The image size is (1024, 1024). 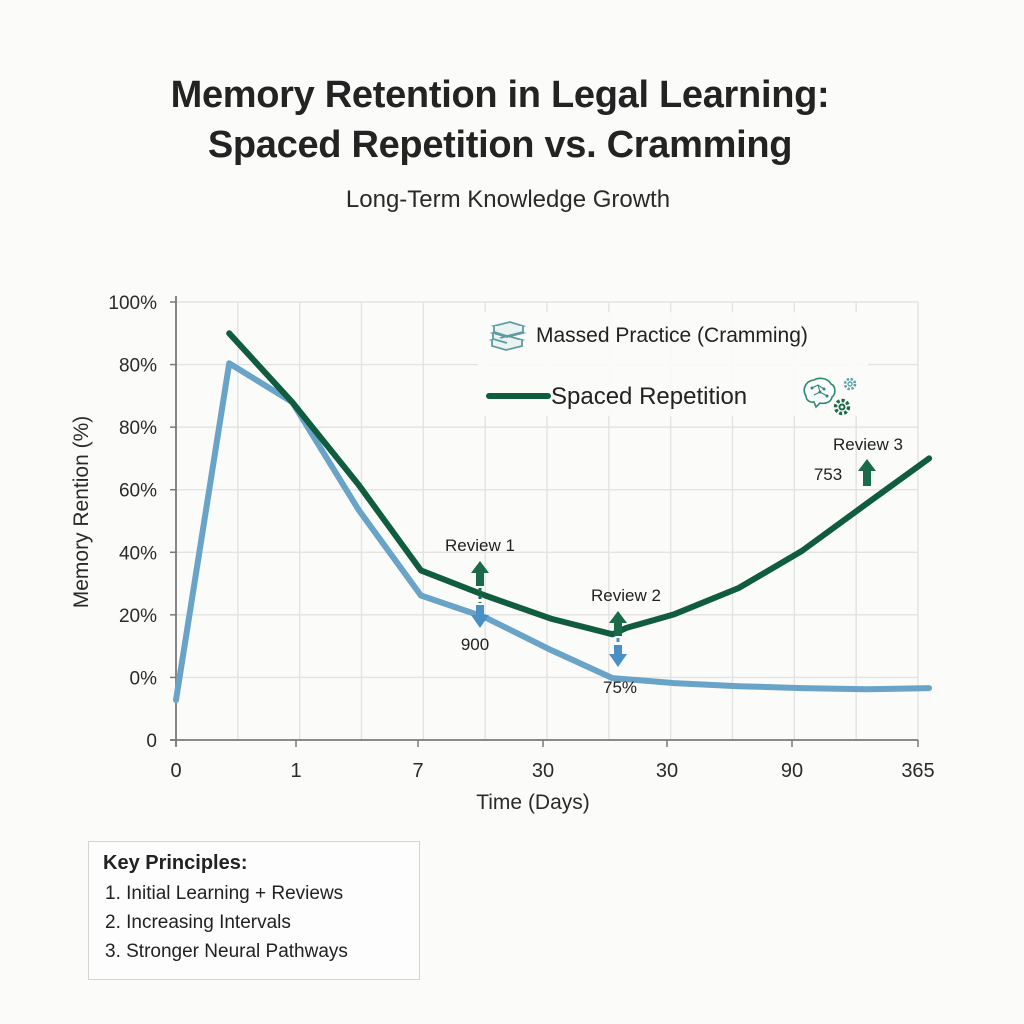 What do you see at coordinates (508, 199) in the screenshot?
I see `chart-subtitle: Long-Term Knowledge Growth` at bounding box center [508, 199].